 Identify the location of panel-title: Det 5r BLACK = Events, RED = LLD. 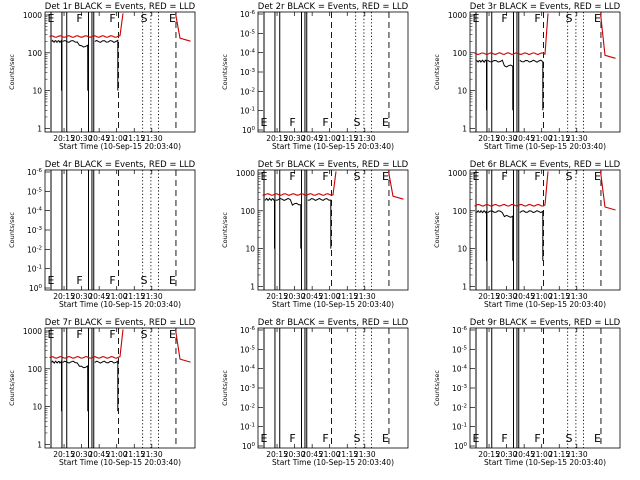
(333, 165).